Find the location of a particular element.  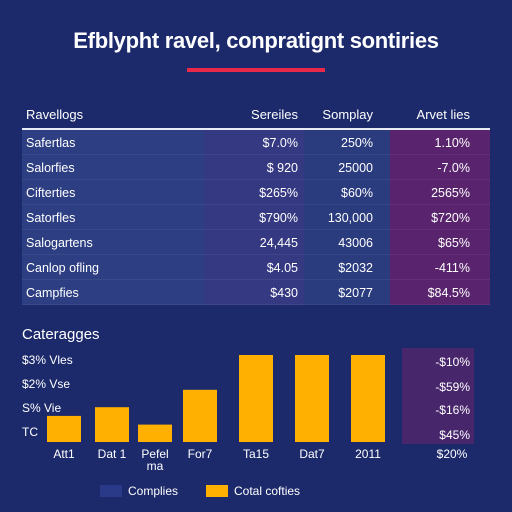

x-tick-label: Ta15 is located at coordinates (256, 454).